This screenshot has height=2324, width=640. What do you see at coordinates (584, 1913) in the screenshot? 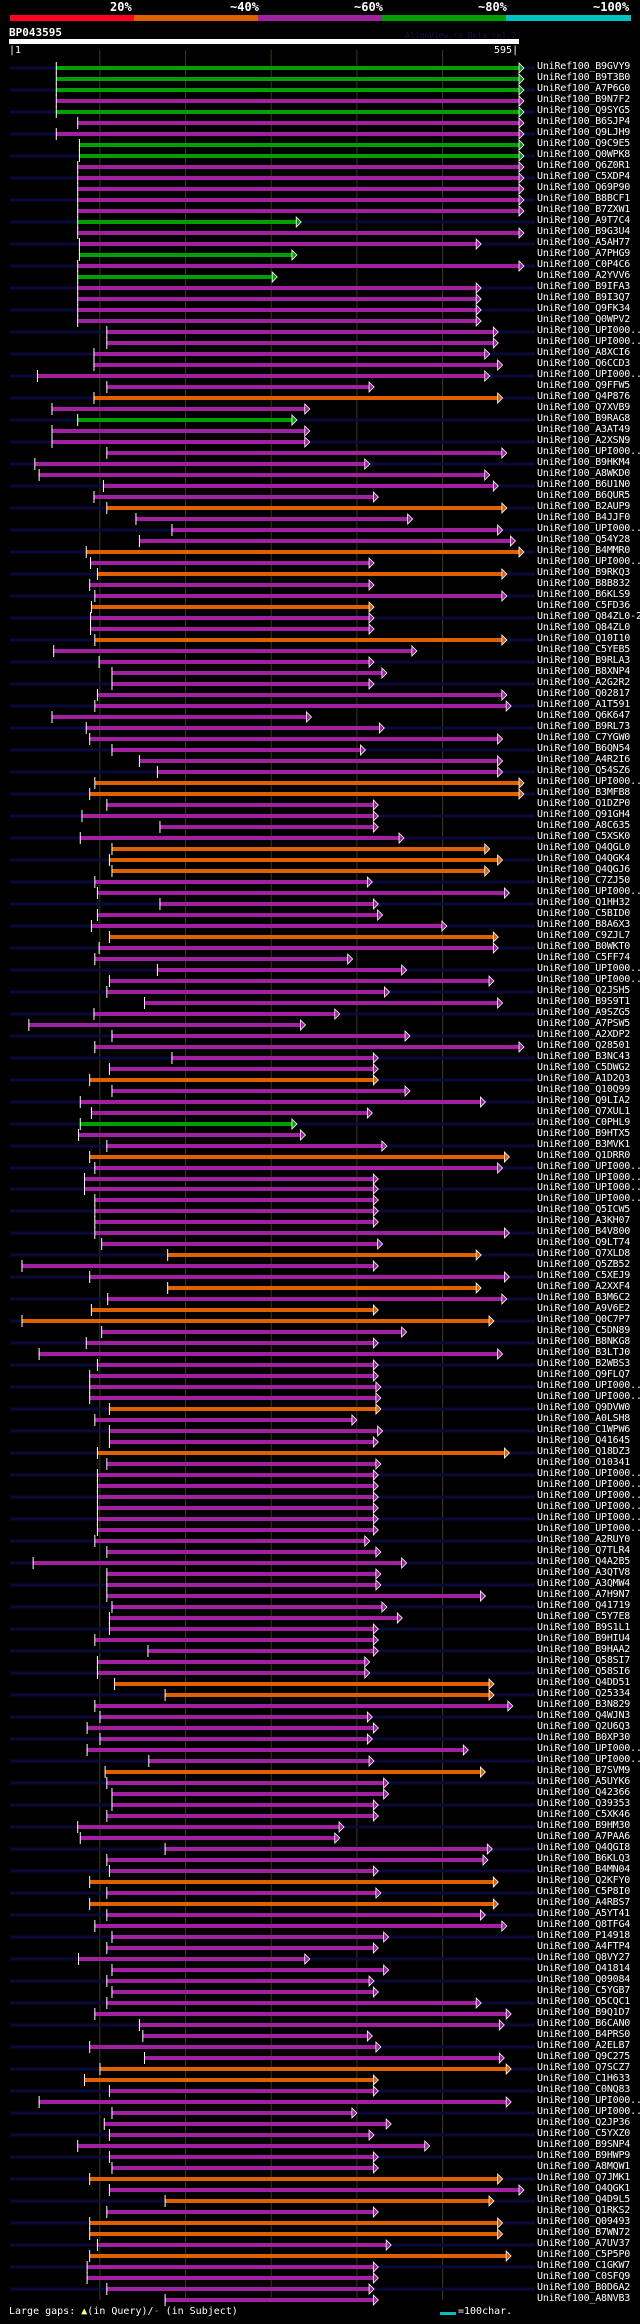
I see `hit-label: UniRef100_A5YT41` at bounding box center [584, 1913].